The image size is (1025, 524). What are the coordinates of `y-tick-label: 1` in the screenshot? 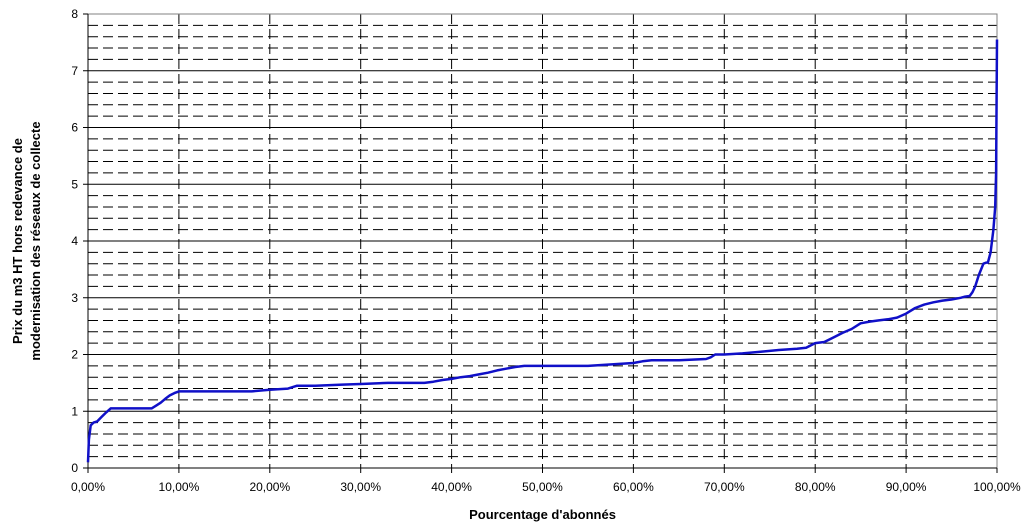 It's located at (74, 411).